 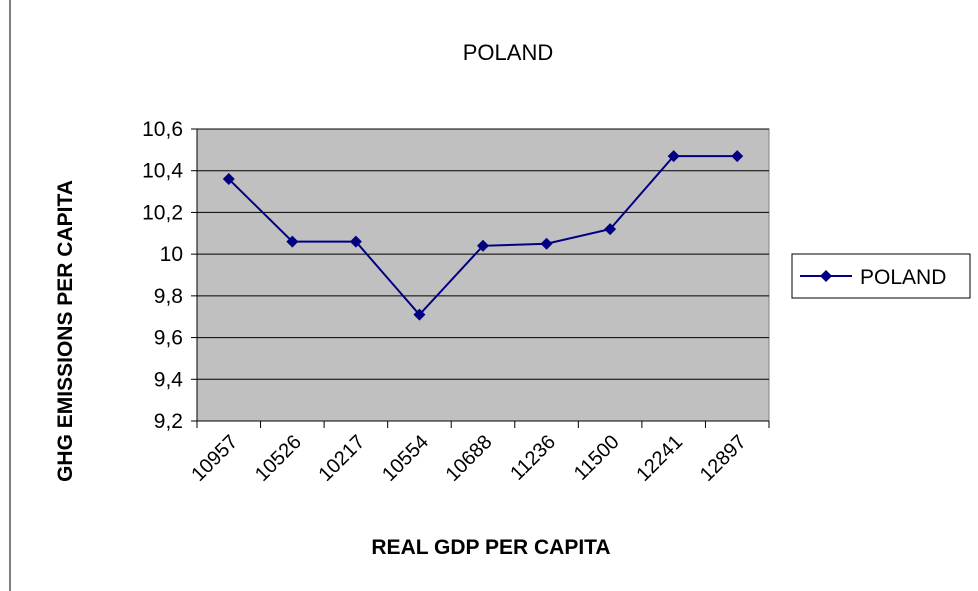 I want to click on legend-label: POLAND, so click(x=903, y=277).